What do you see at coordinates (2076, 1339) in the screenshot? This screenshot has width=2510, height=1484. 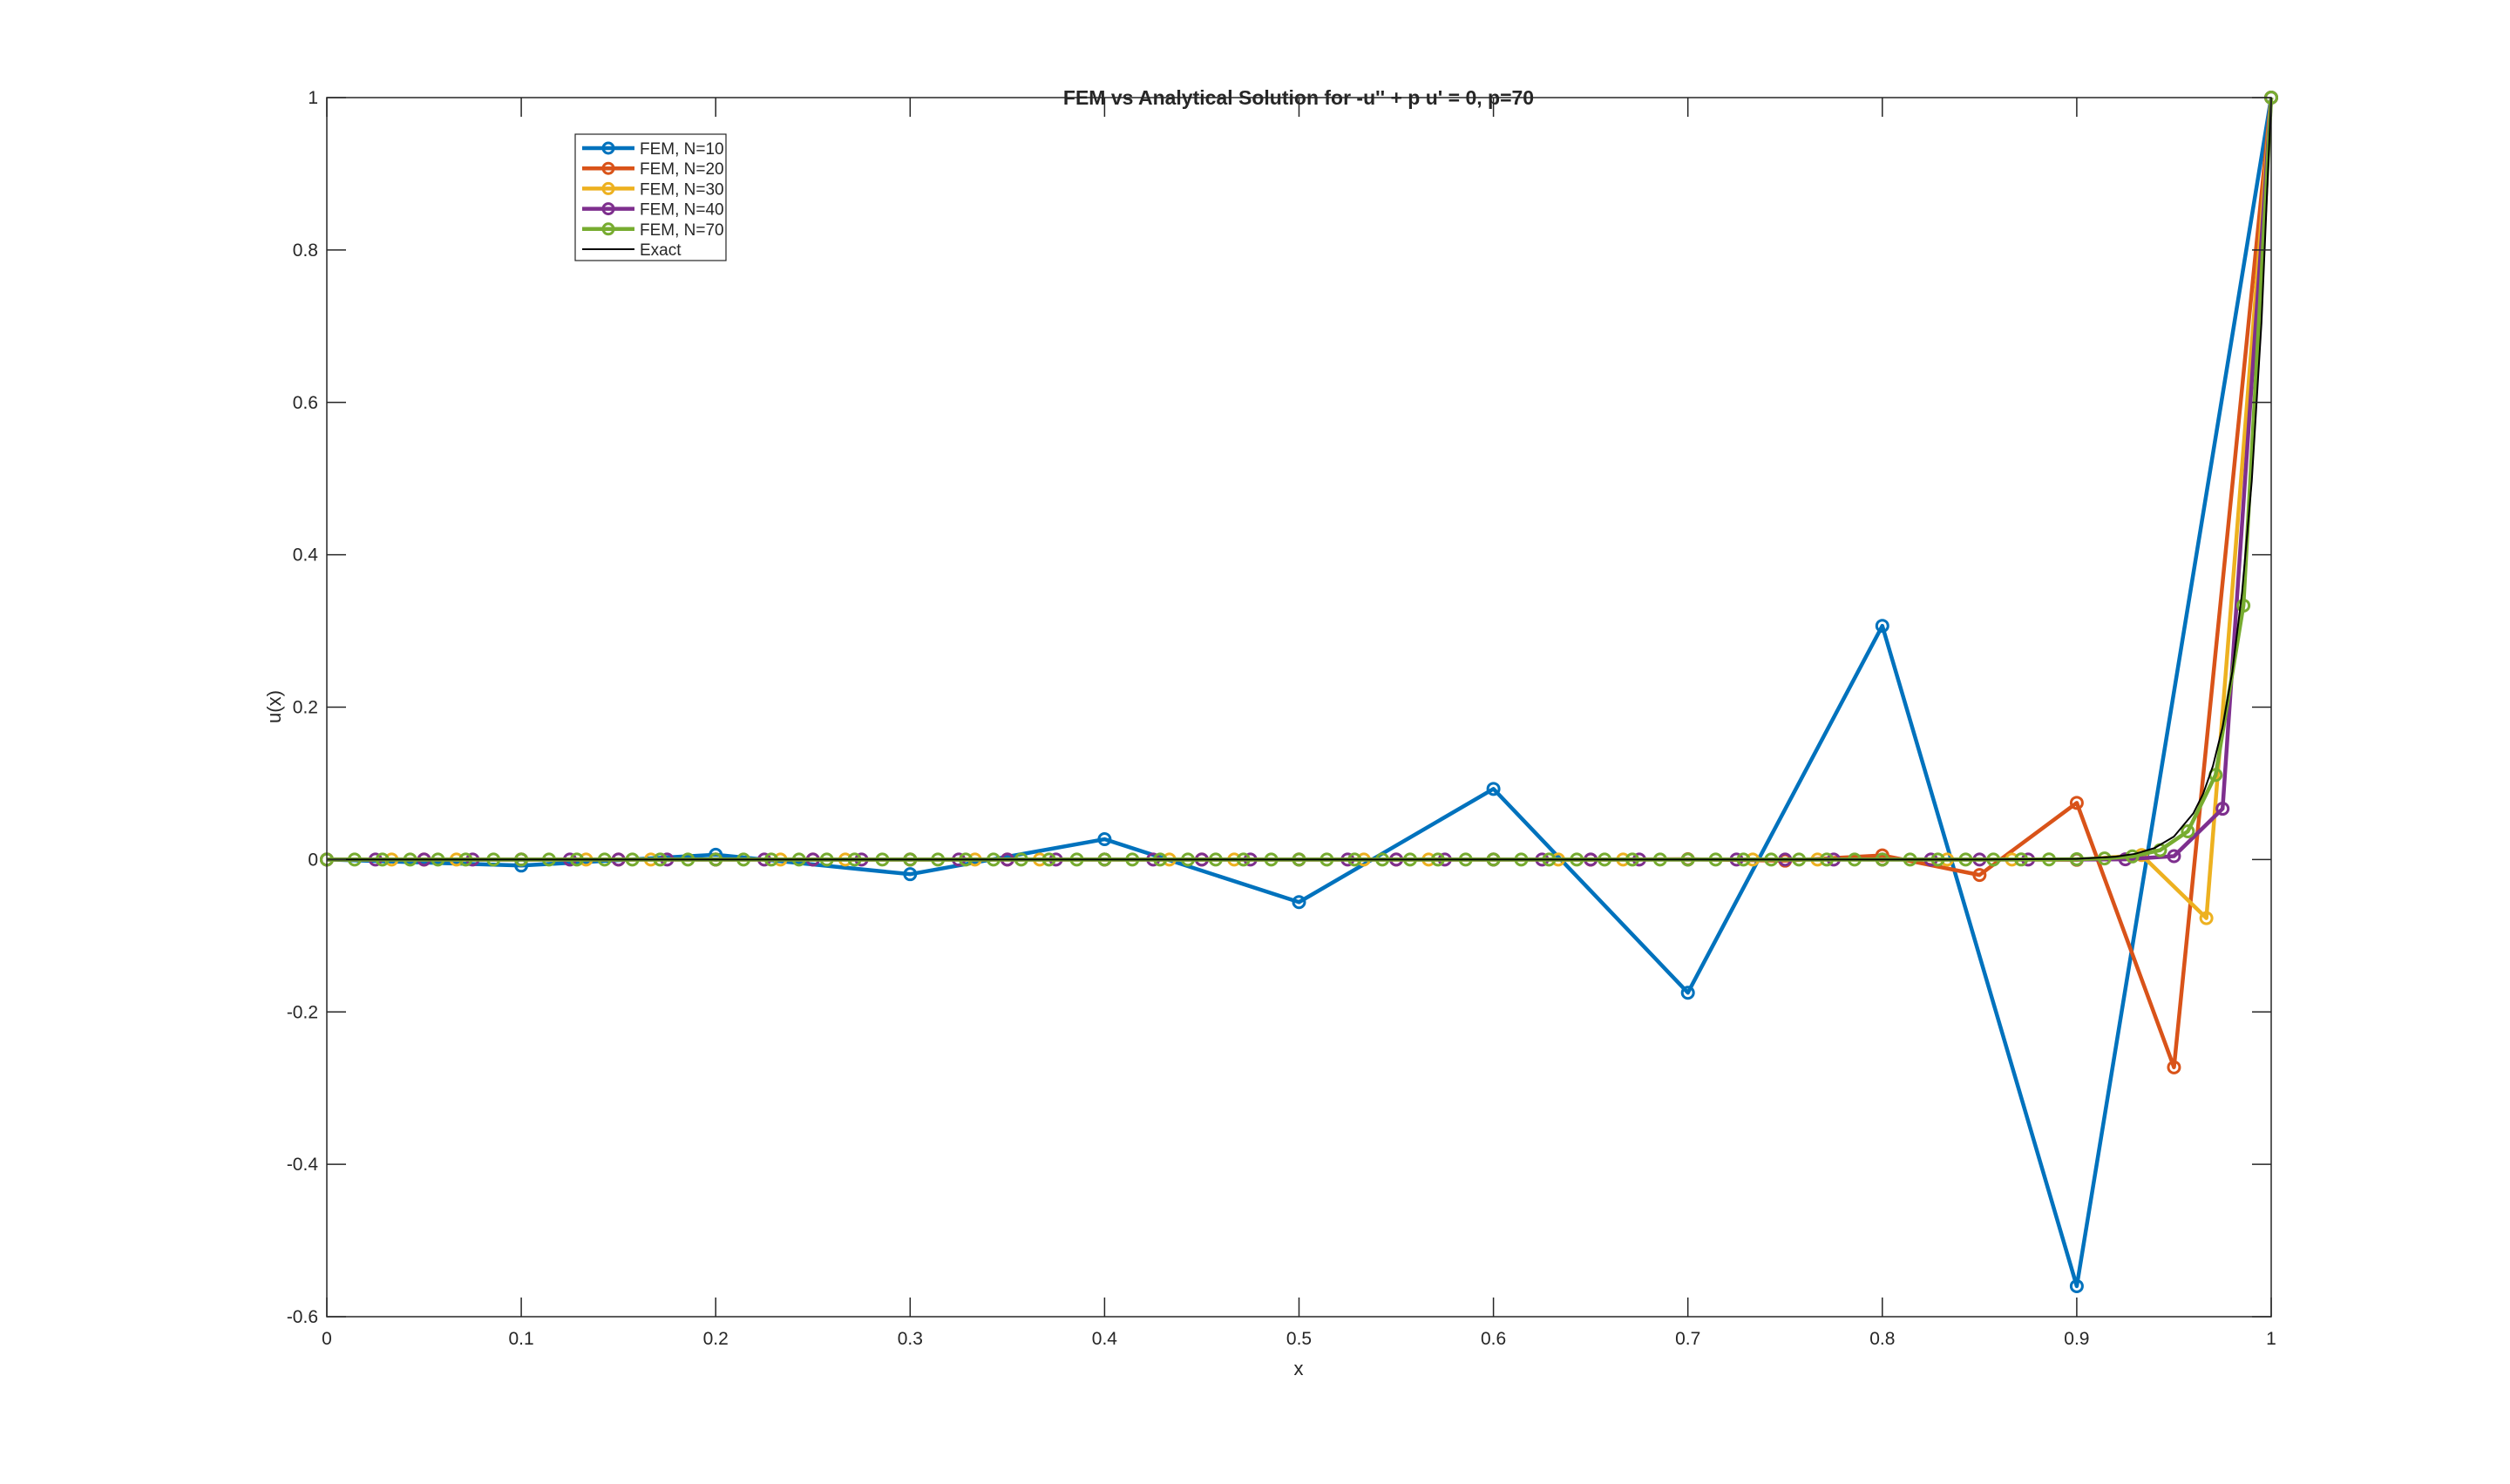 I see `x-tick-label: 0.9` at bounding box center [2076, 1339].